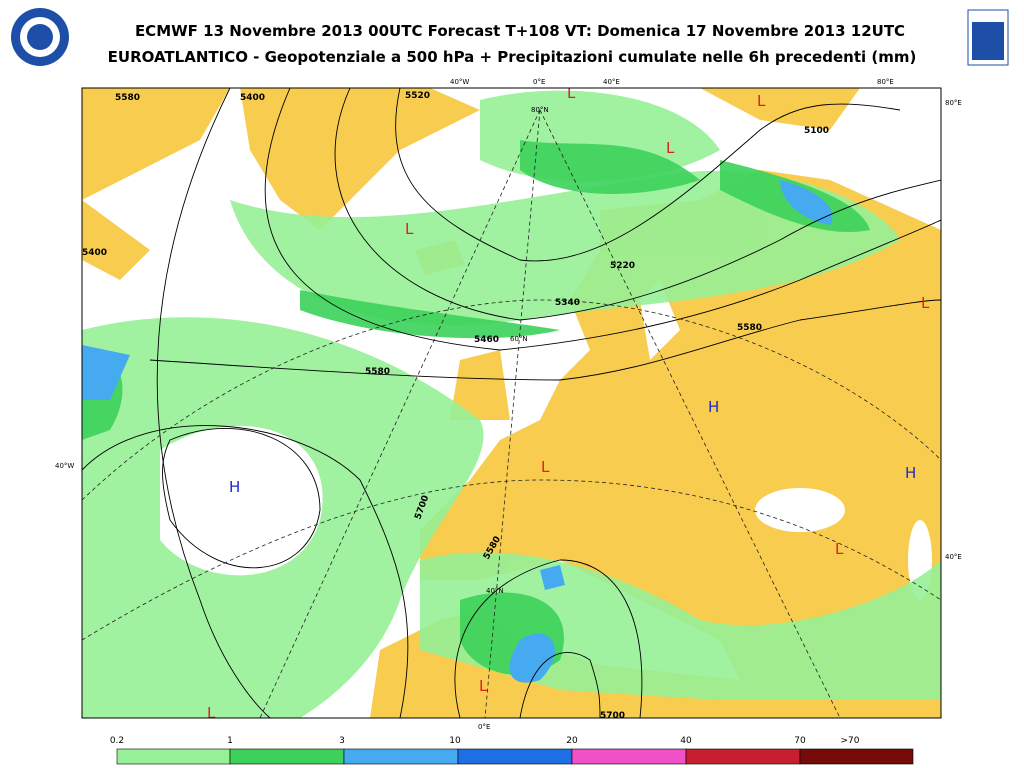 This screenshot has height=768, width=1024. Describe the element at coordinates (686, 741) in the screenshot. I see `legend-label: 40` at that location.